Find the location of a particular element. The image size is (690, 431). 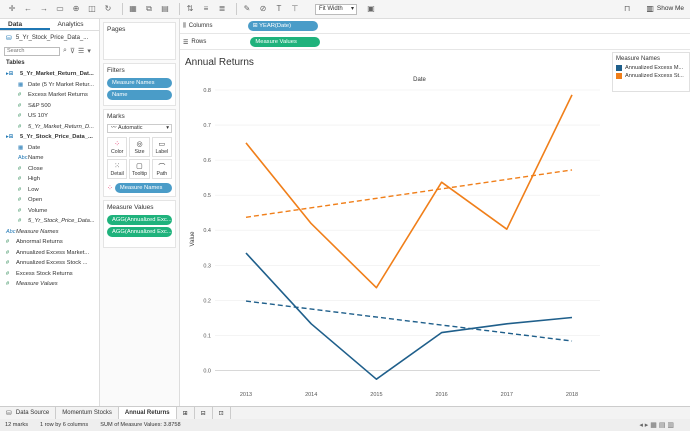

marks-label-button: ▭ Label is located at coordinates (161, 147).